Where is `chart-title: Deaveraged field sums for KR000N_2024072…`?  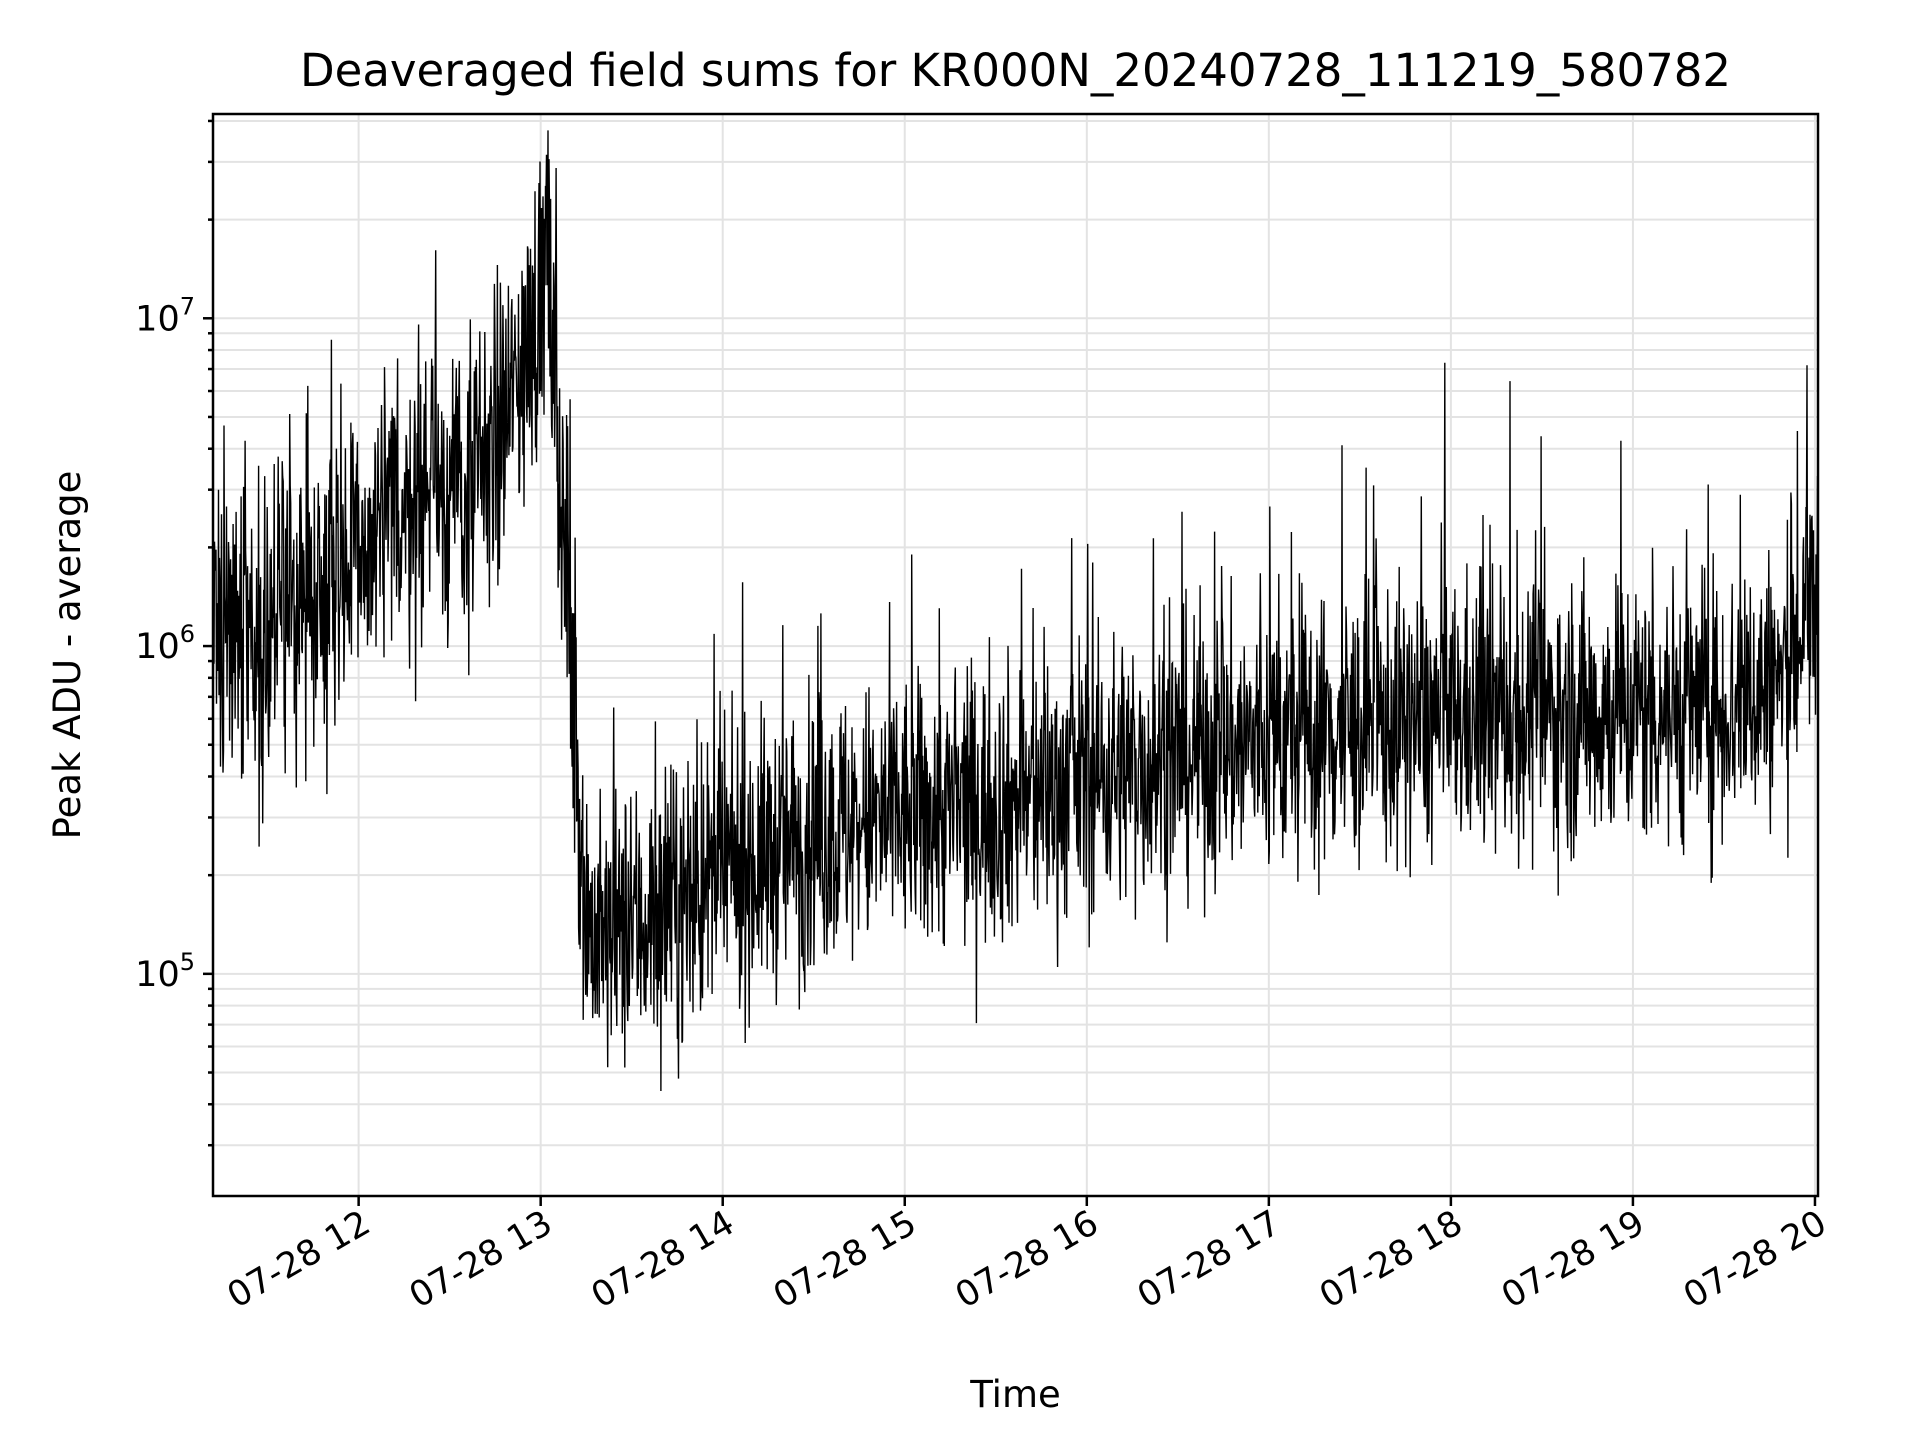
chart-title: Deaveraged field sums for KR000N_2024072… is located at coordinates (1015, 70).